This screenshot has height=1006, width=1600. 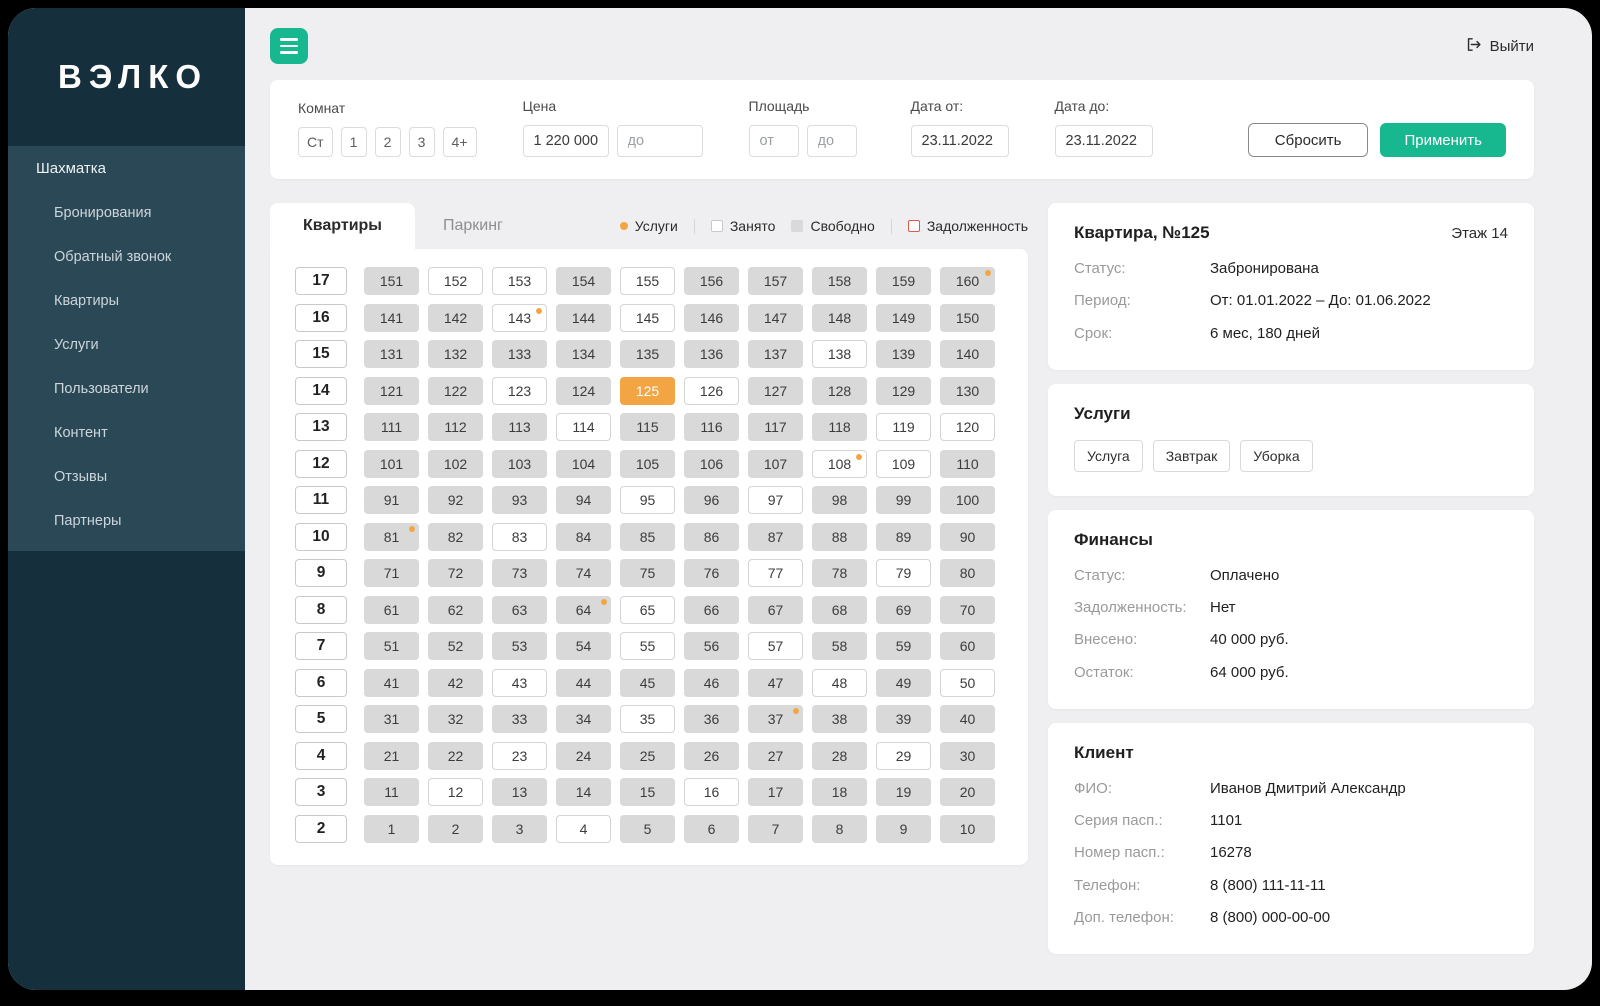 What do you see at coordinates (455, 281) in the screenshot?
I see `apartment-cell-152: 152` at bounding box center [455, 281].